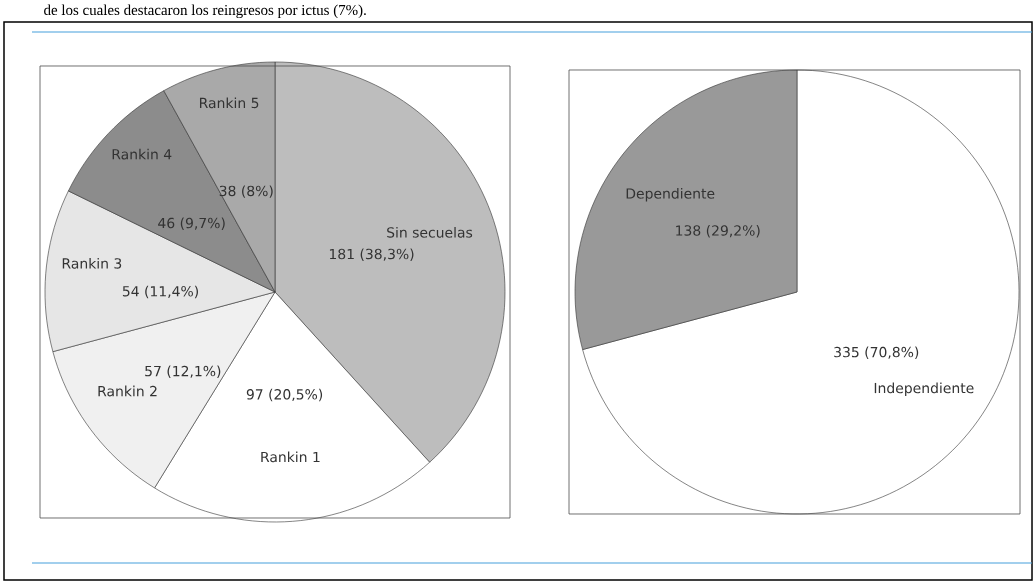 This screenshot has height=581, width=1035. I want to click on slice-label: Rankin 4, so click(142, 154).